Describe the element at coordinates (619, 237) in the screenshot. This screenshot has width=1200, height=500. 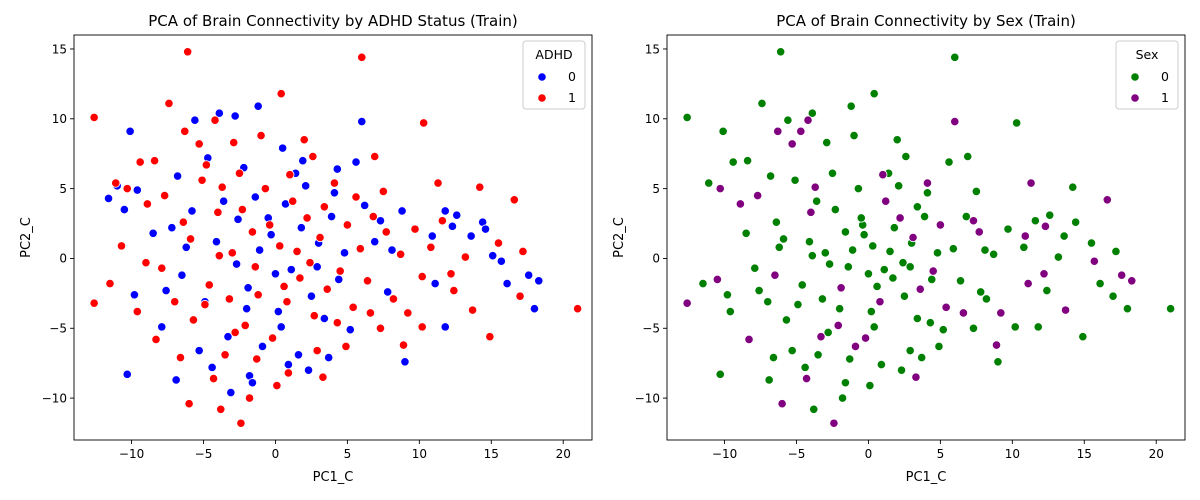
I see `y-axis-label: PC2_C` at that location.